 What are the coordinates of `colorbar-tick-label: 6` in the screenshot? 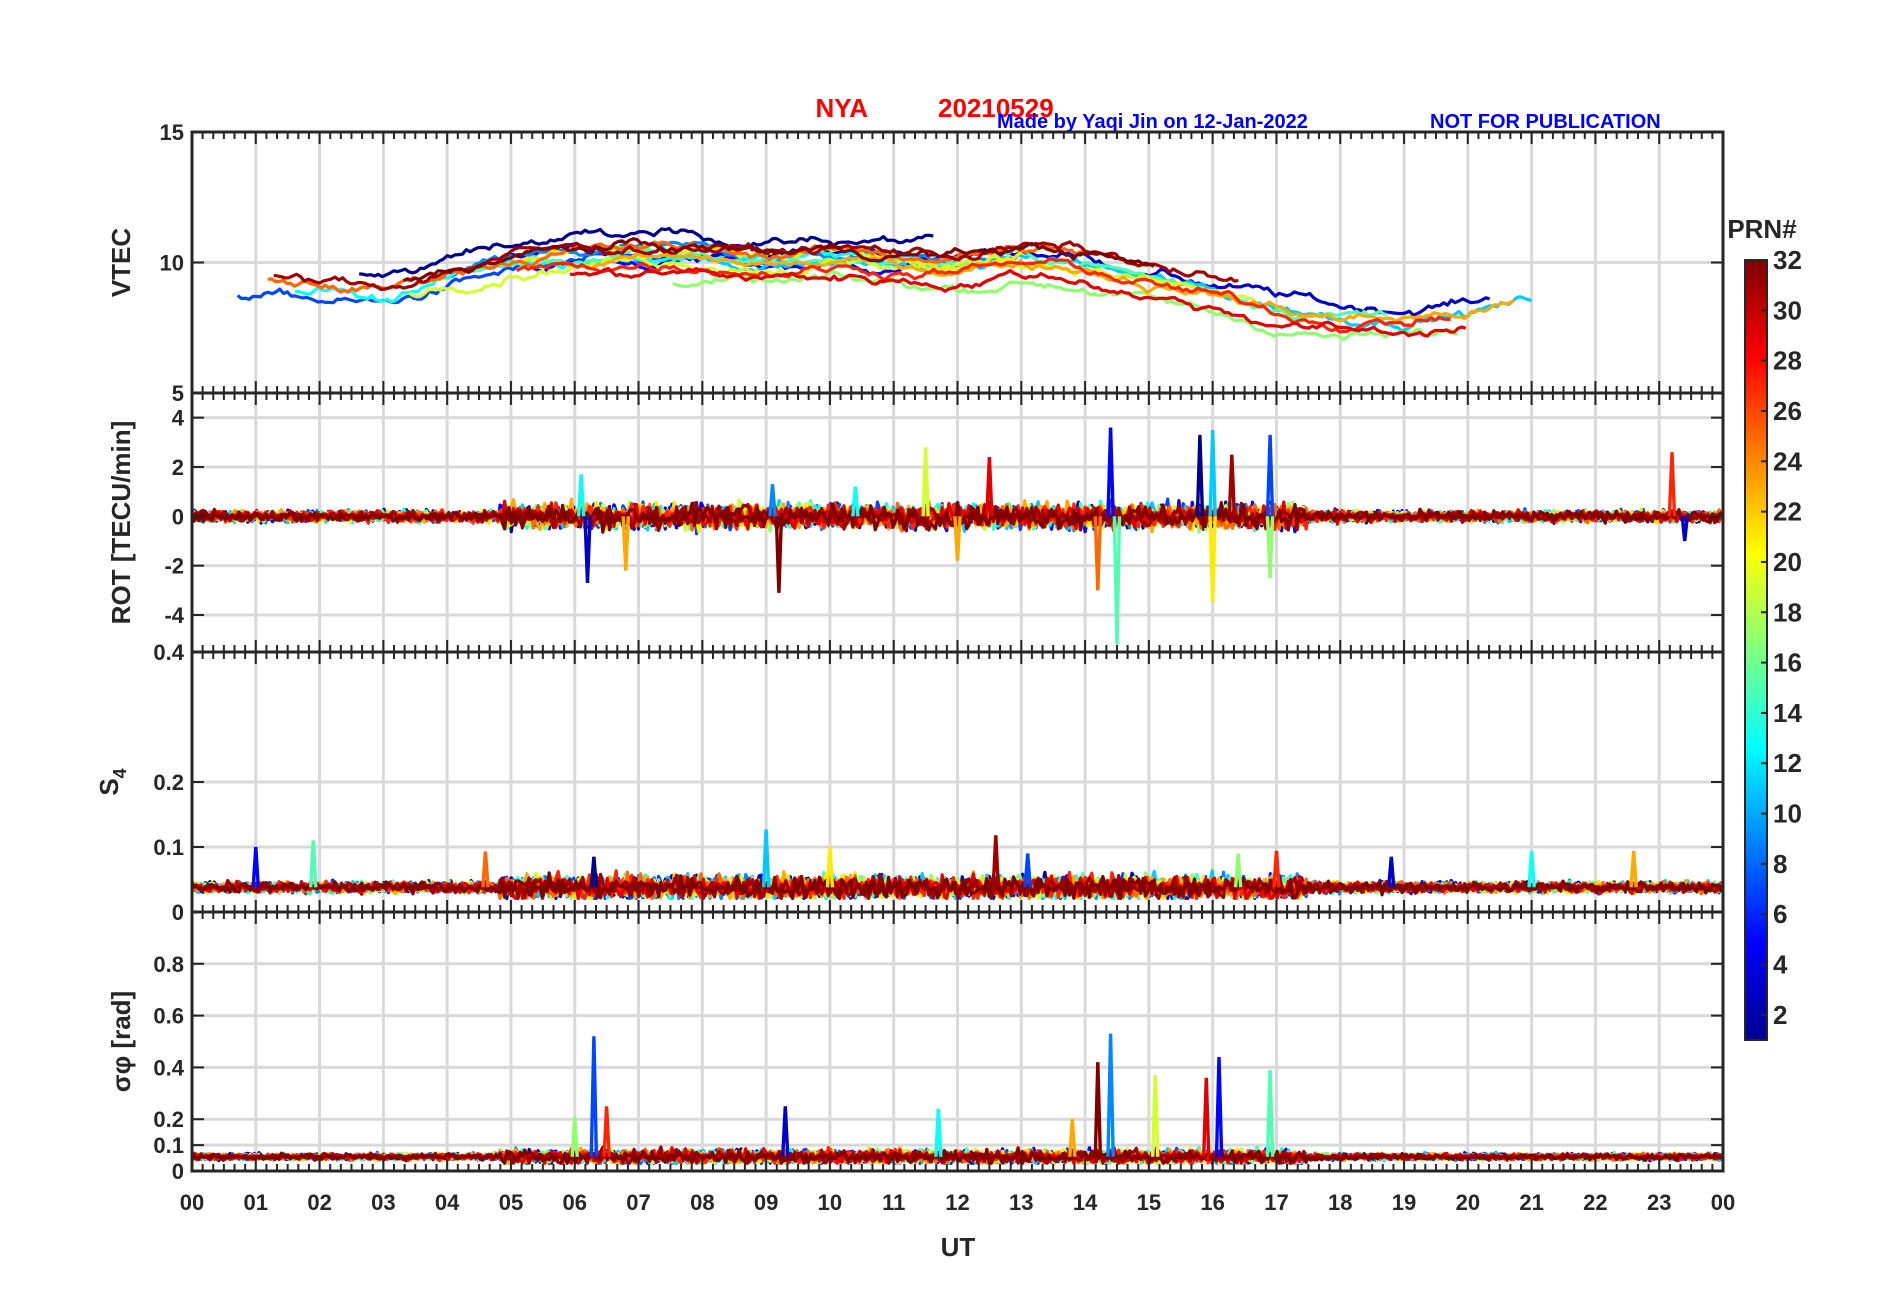 It's located at (1780, 914).